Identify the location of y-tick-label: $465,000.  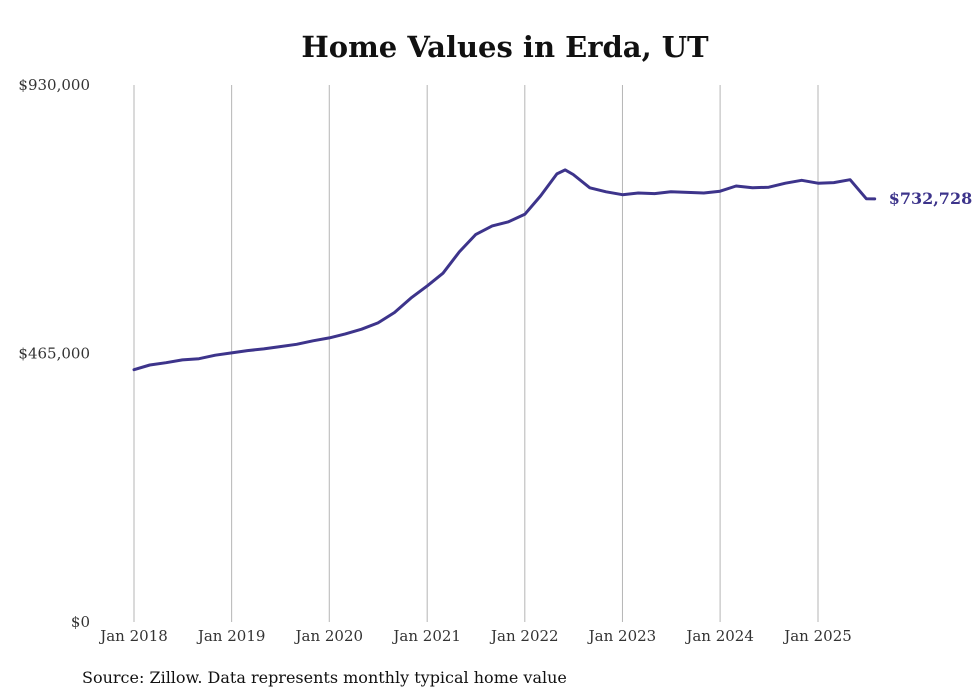
(54, 354).